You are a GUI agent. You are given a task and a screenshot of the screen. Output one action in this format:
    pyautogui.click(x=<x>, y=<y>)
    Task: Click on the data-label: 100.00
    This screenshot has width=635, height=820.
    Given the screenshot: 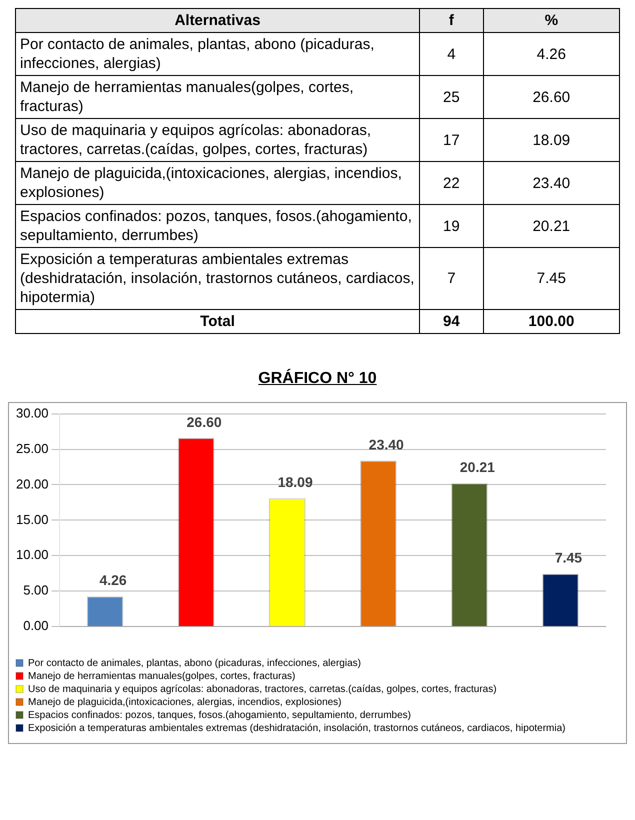 What is the action you would take?
    pyautogui.click(x=551, y=322)
    